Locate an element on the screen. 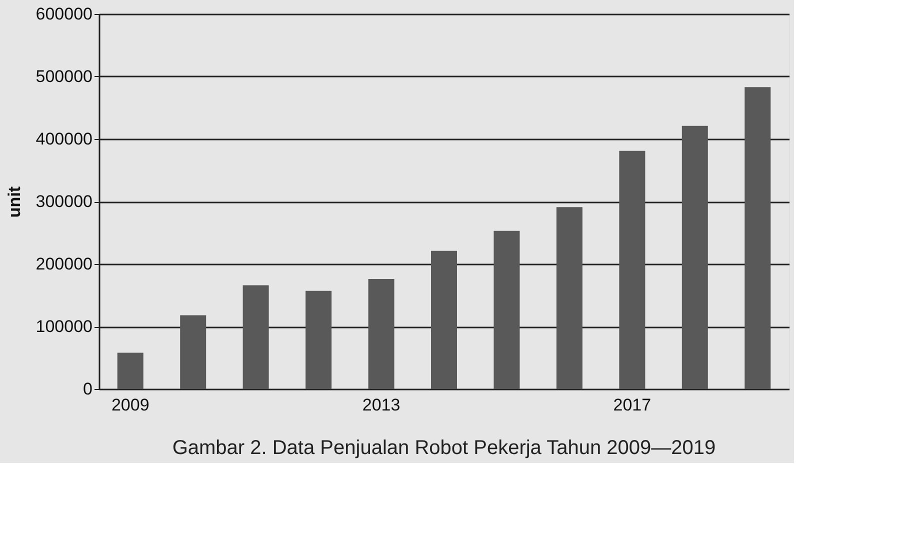 This screenshot has width=909, height=535. text: Gambar 2. Data Penjualan Robot Pekerja Tahun 2009—2019 is located at coordinates (444, 448).